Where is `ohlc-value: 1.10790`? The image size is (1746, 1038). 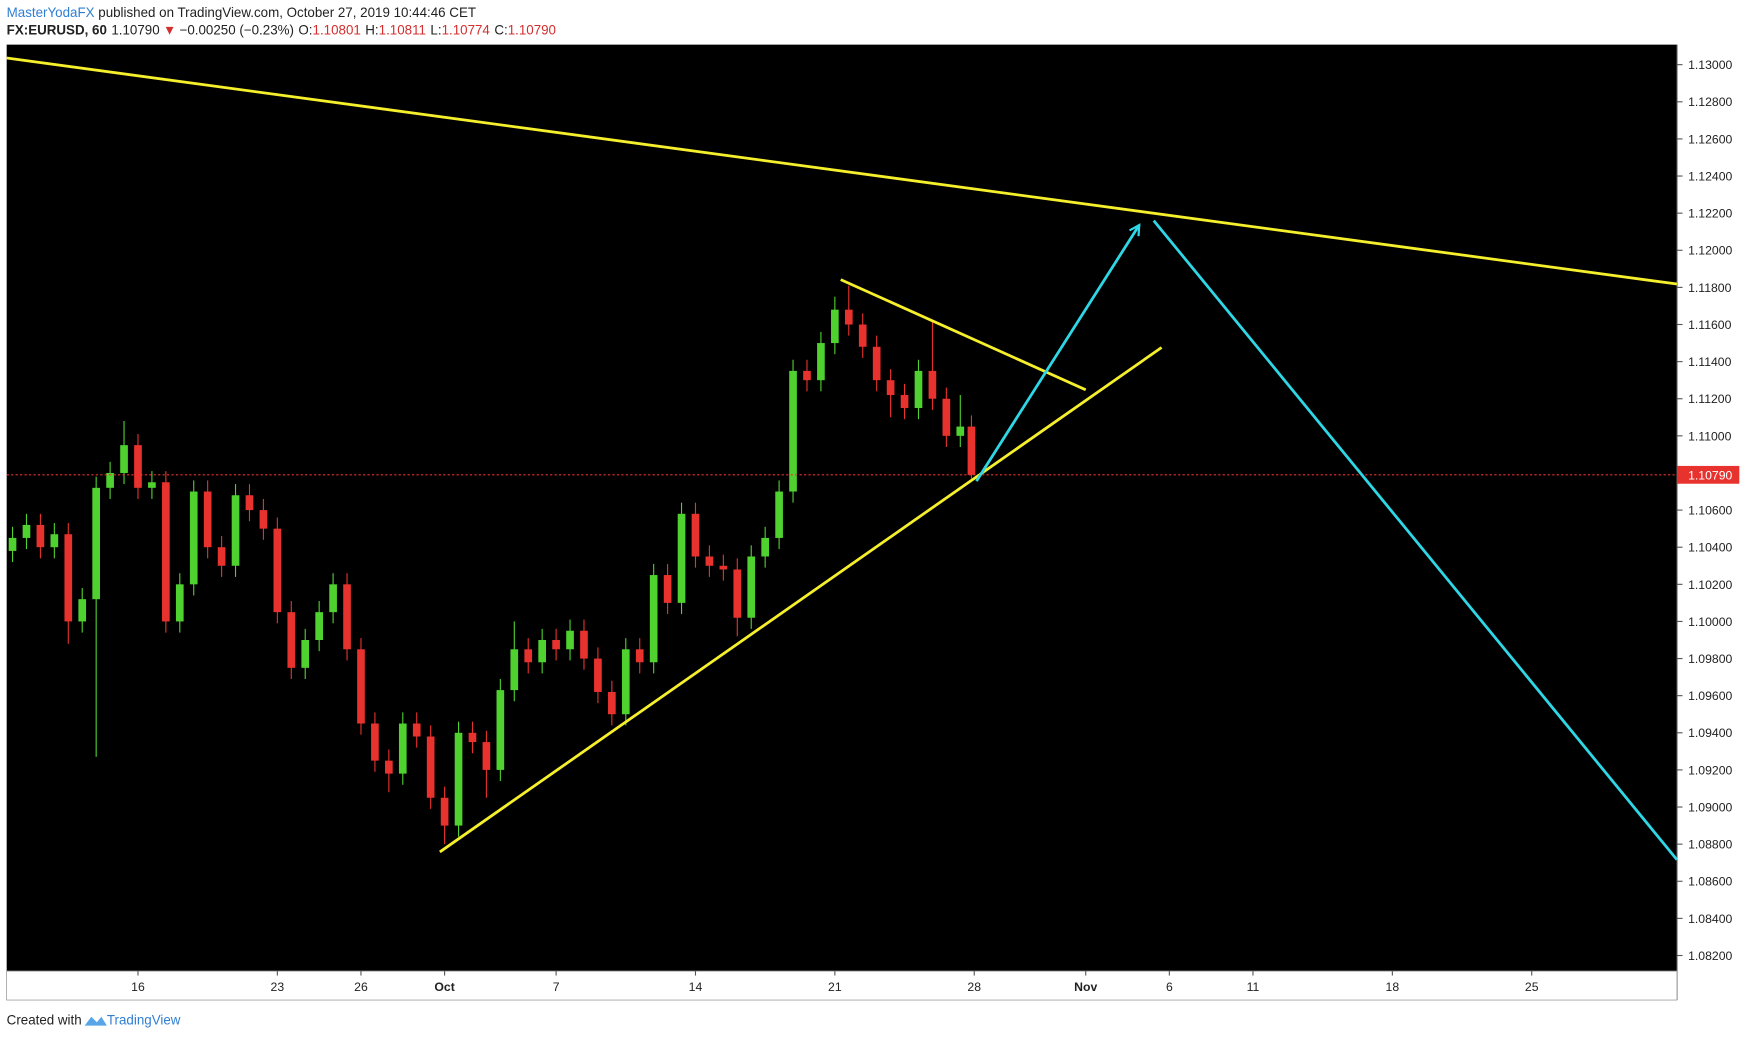
ohlc-value: 1.10790 is located at coordinates (532, 30).